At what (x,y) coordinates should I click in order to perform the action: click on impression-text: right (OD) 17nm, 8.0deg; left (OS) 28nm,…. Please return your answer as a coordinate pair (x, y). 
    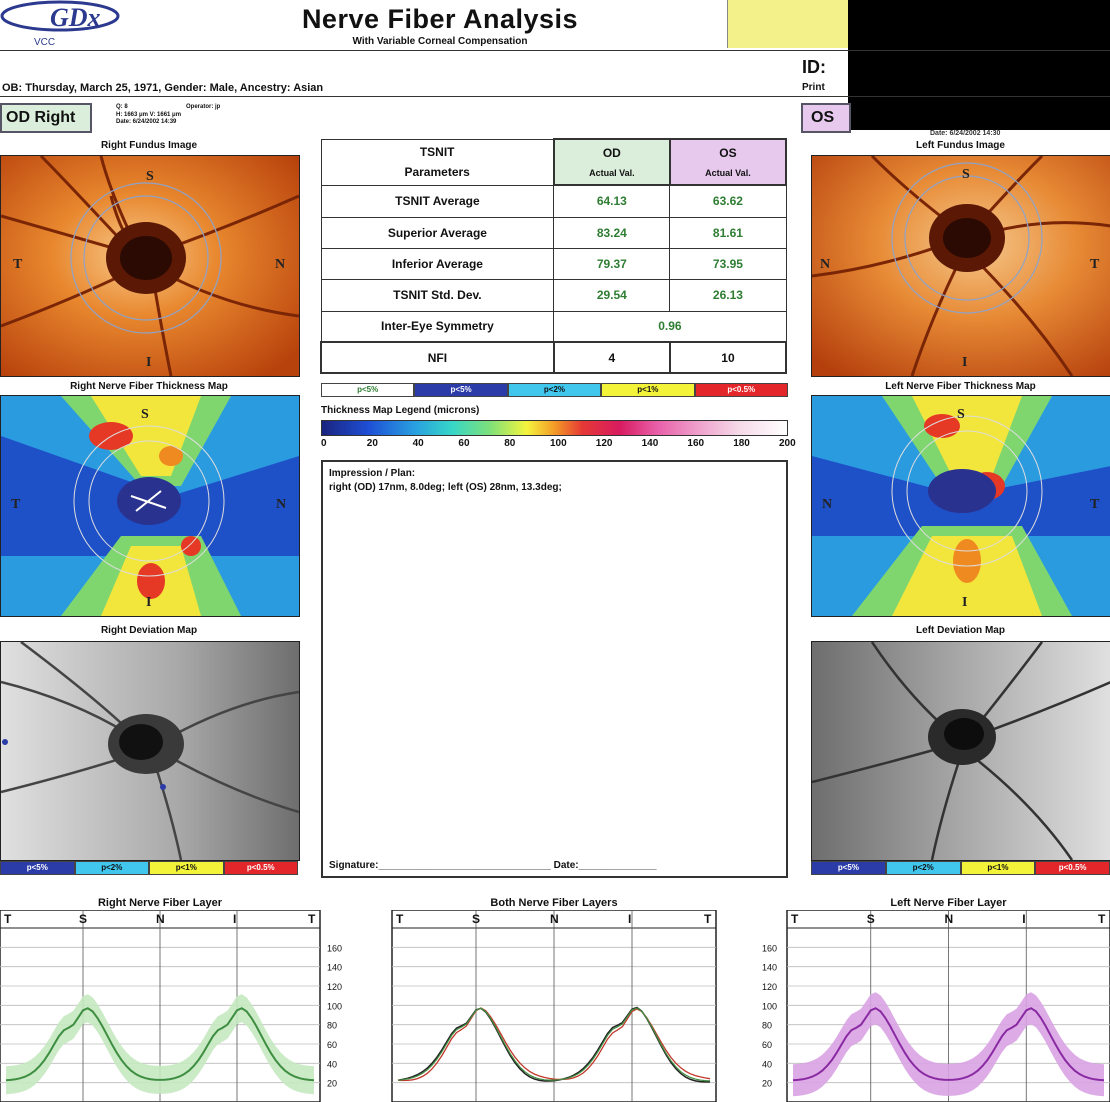
    Looking at the image, I should click on (445, 487).